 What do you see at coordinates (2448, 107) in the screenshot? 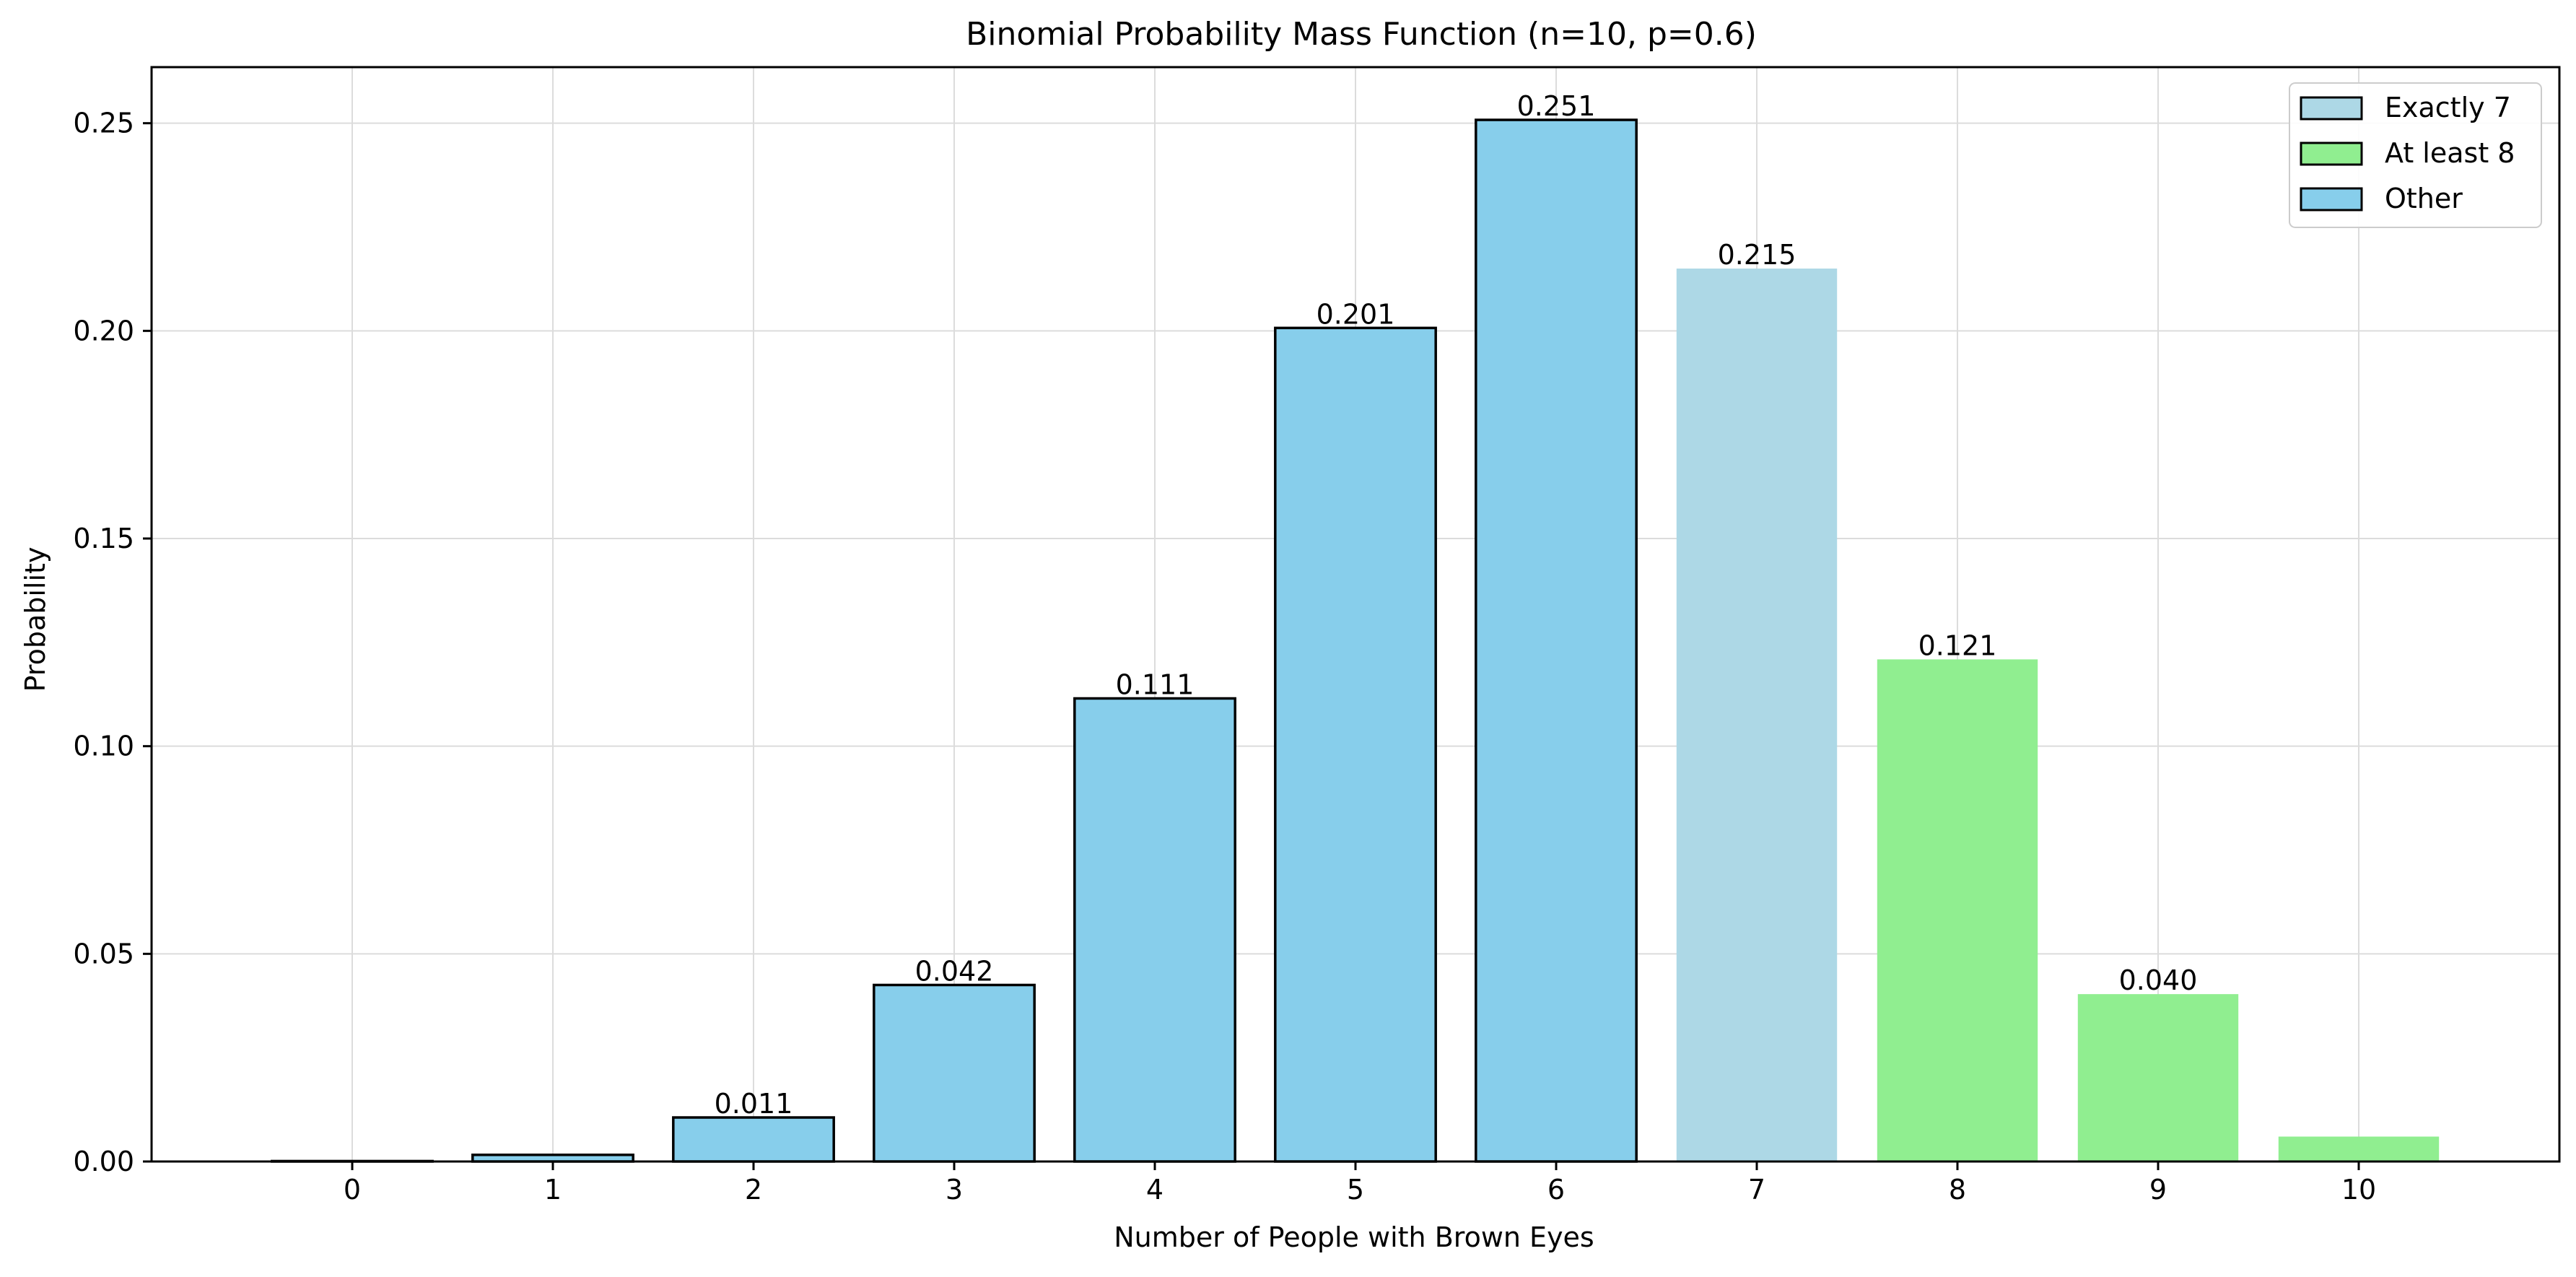
I see `legend-label: Exactly 7` at bounding box center [2448, 107].